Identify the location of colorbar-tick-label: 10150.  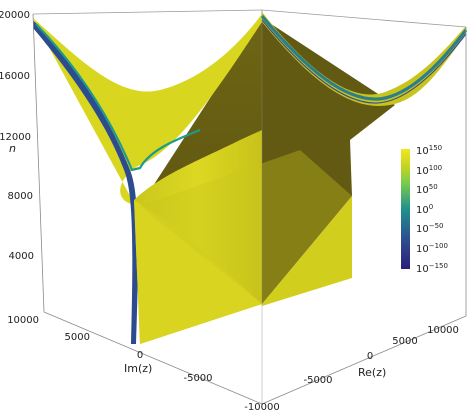
(429, 150).